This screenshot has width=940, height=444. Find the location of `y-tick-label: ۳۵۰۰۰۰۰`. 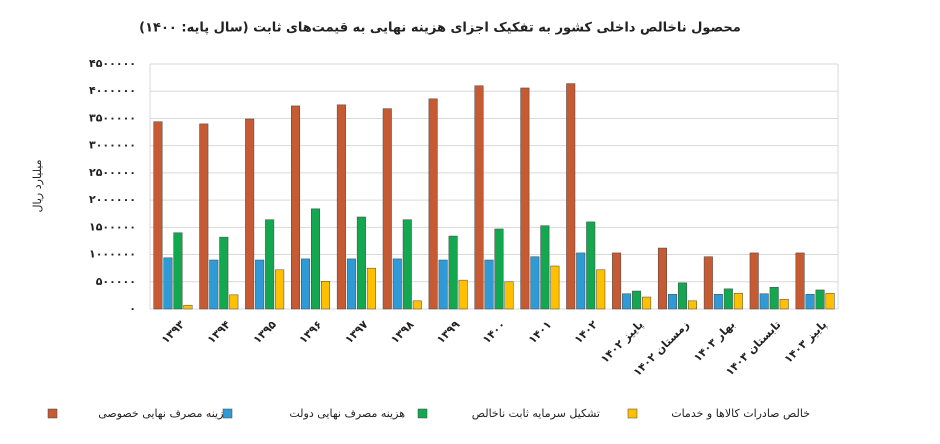

y-tick-label: ۳۵۰۰۰۰۰ is located at coordinates (112, 117).